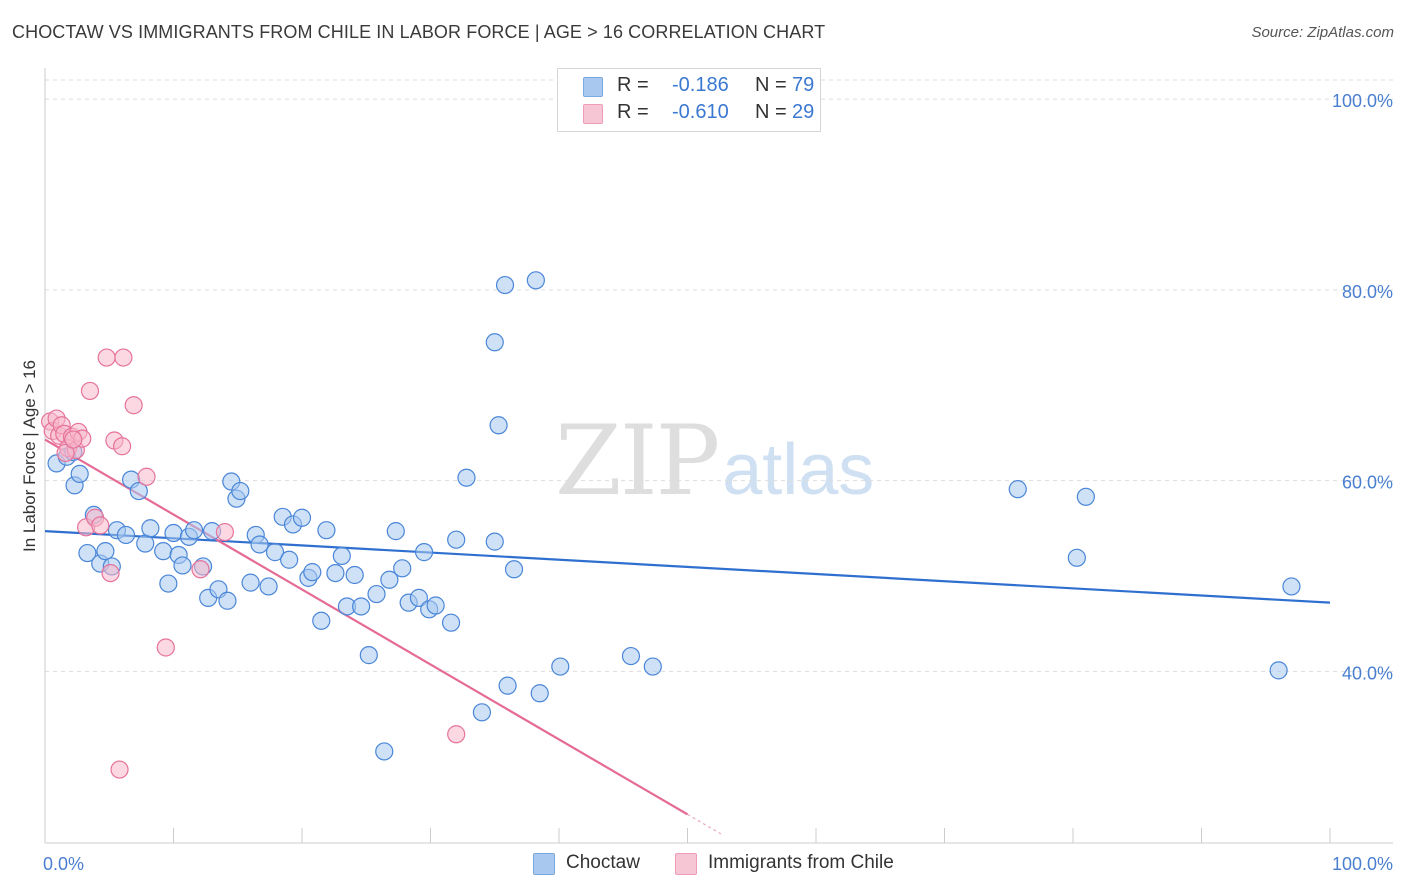 The height and width of the screenshot is (892, 1406). Describe the element at coordinates (687, 567) in the screenshot. I see `choctaw-trend-line` at that location.